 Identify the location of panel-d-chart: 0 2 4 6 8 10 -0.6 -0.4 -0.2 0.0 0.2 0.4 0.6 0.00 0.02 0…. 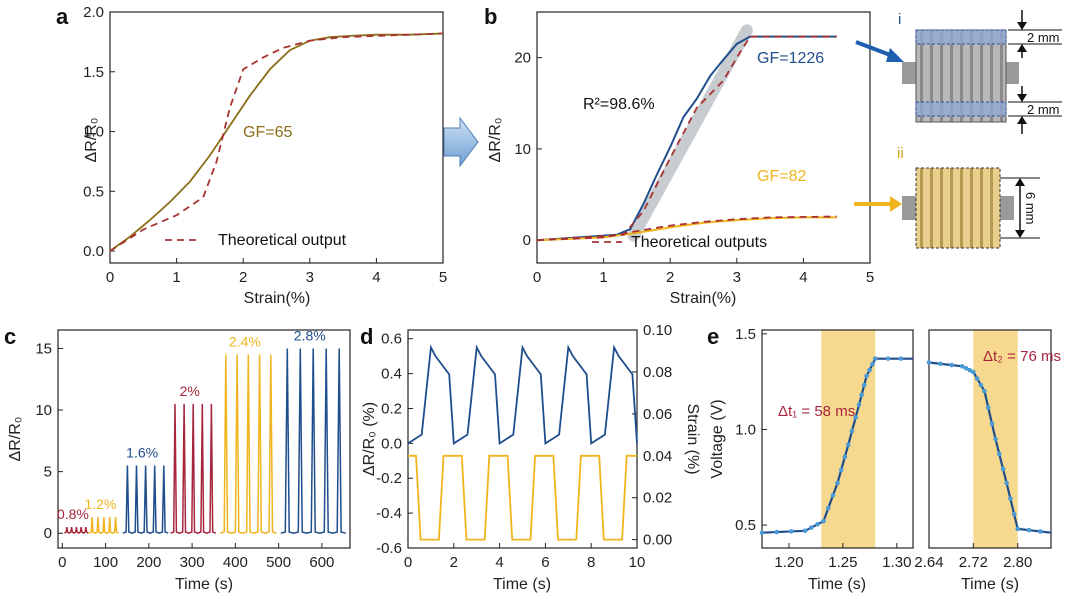
(531, 457).